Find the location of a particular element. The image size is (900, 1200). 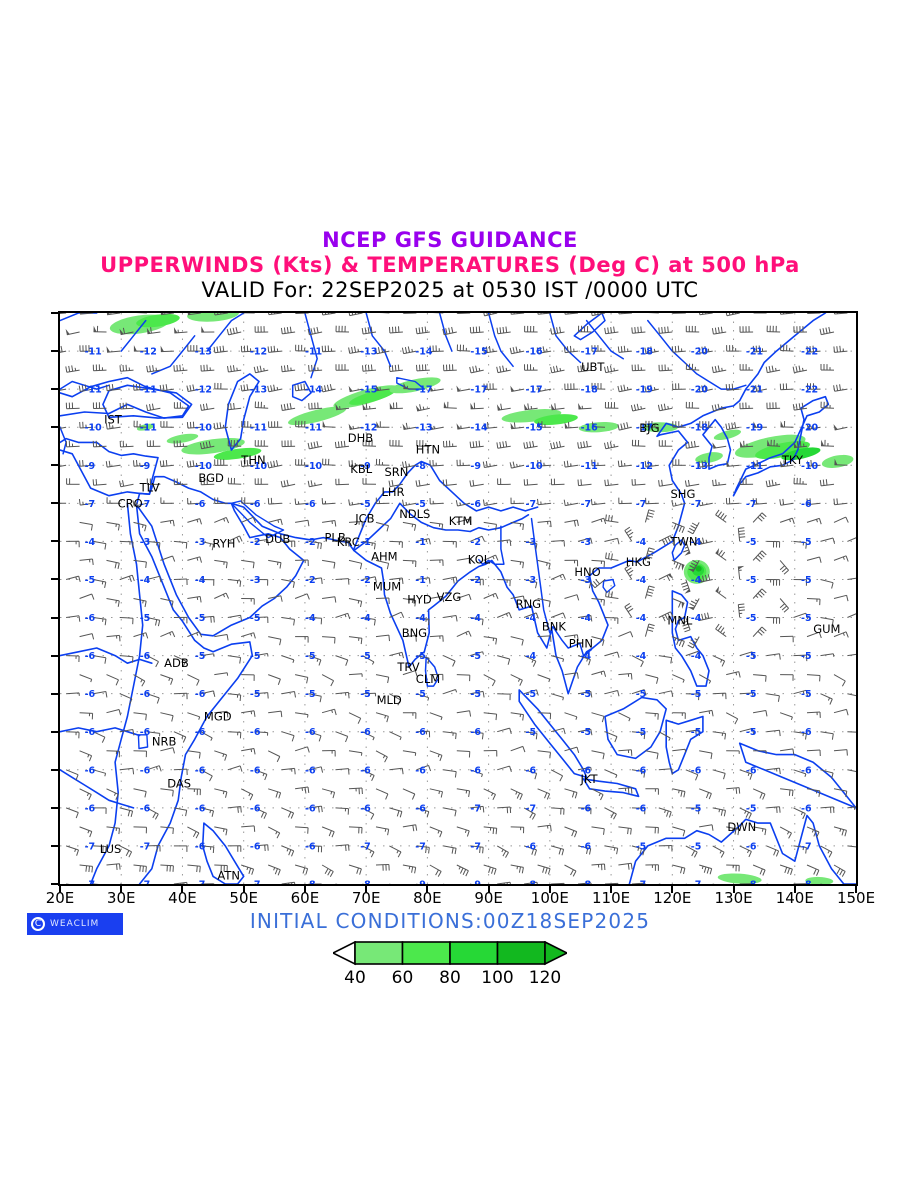

svg-text: TWN is located at coordinates (684, 541).